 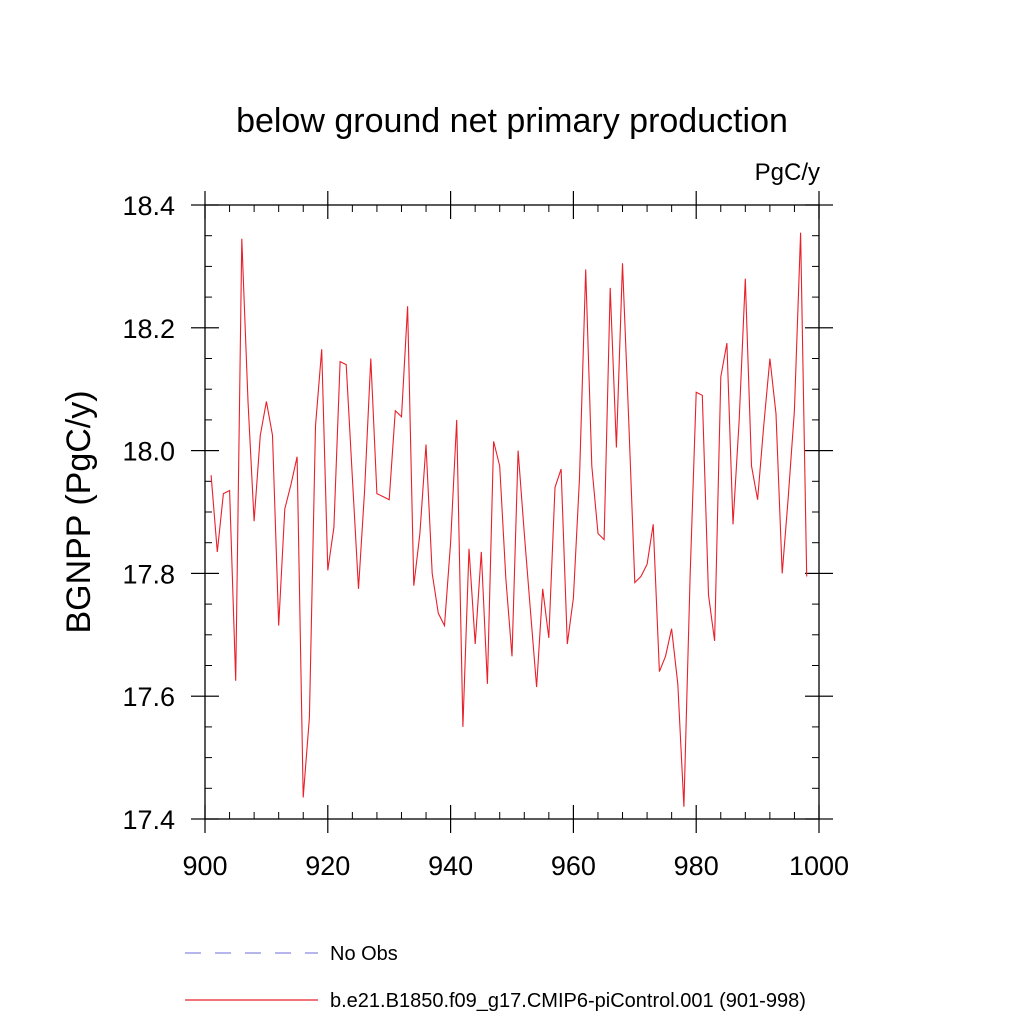 What do you see at coordinates (364, 954) in the screenshot?
I see `legend-label-no-obs: No Obs` at bounding box center [364, 954].